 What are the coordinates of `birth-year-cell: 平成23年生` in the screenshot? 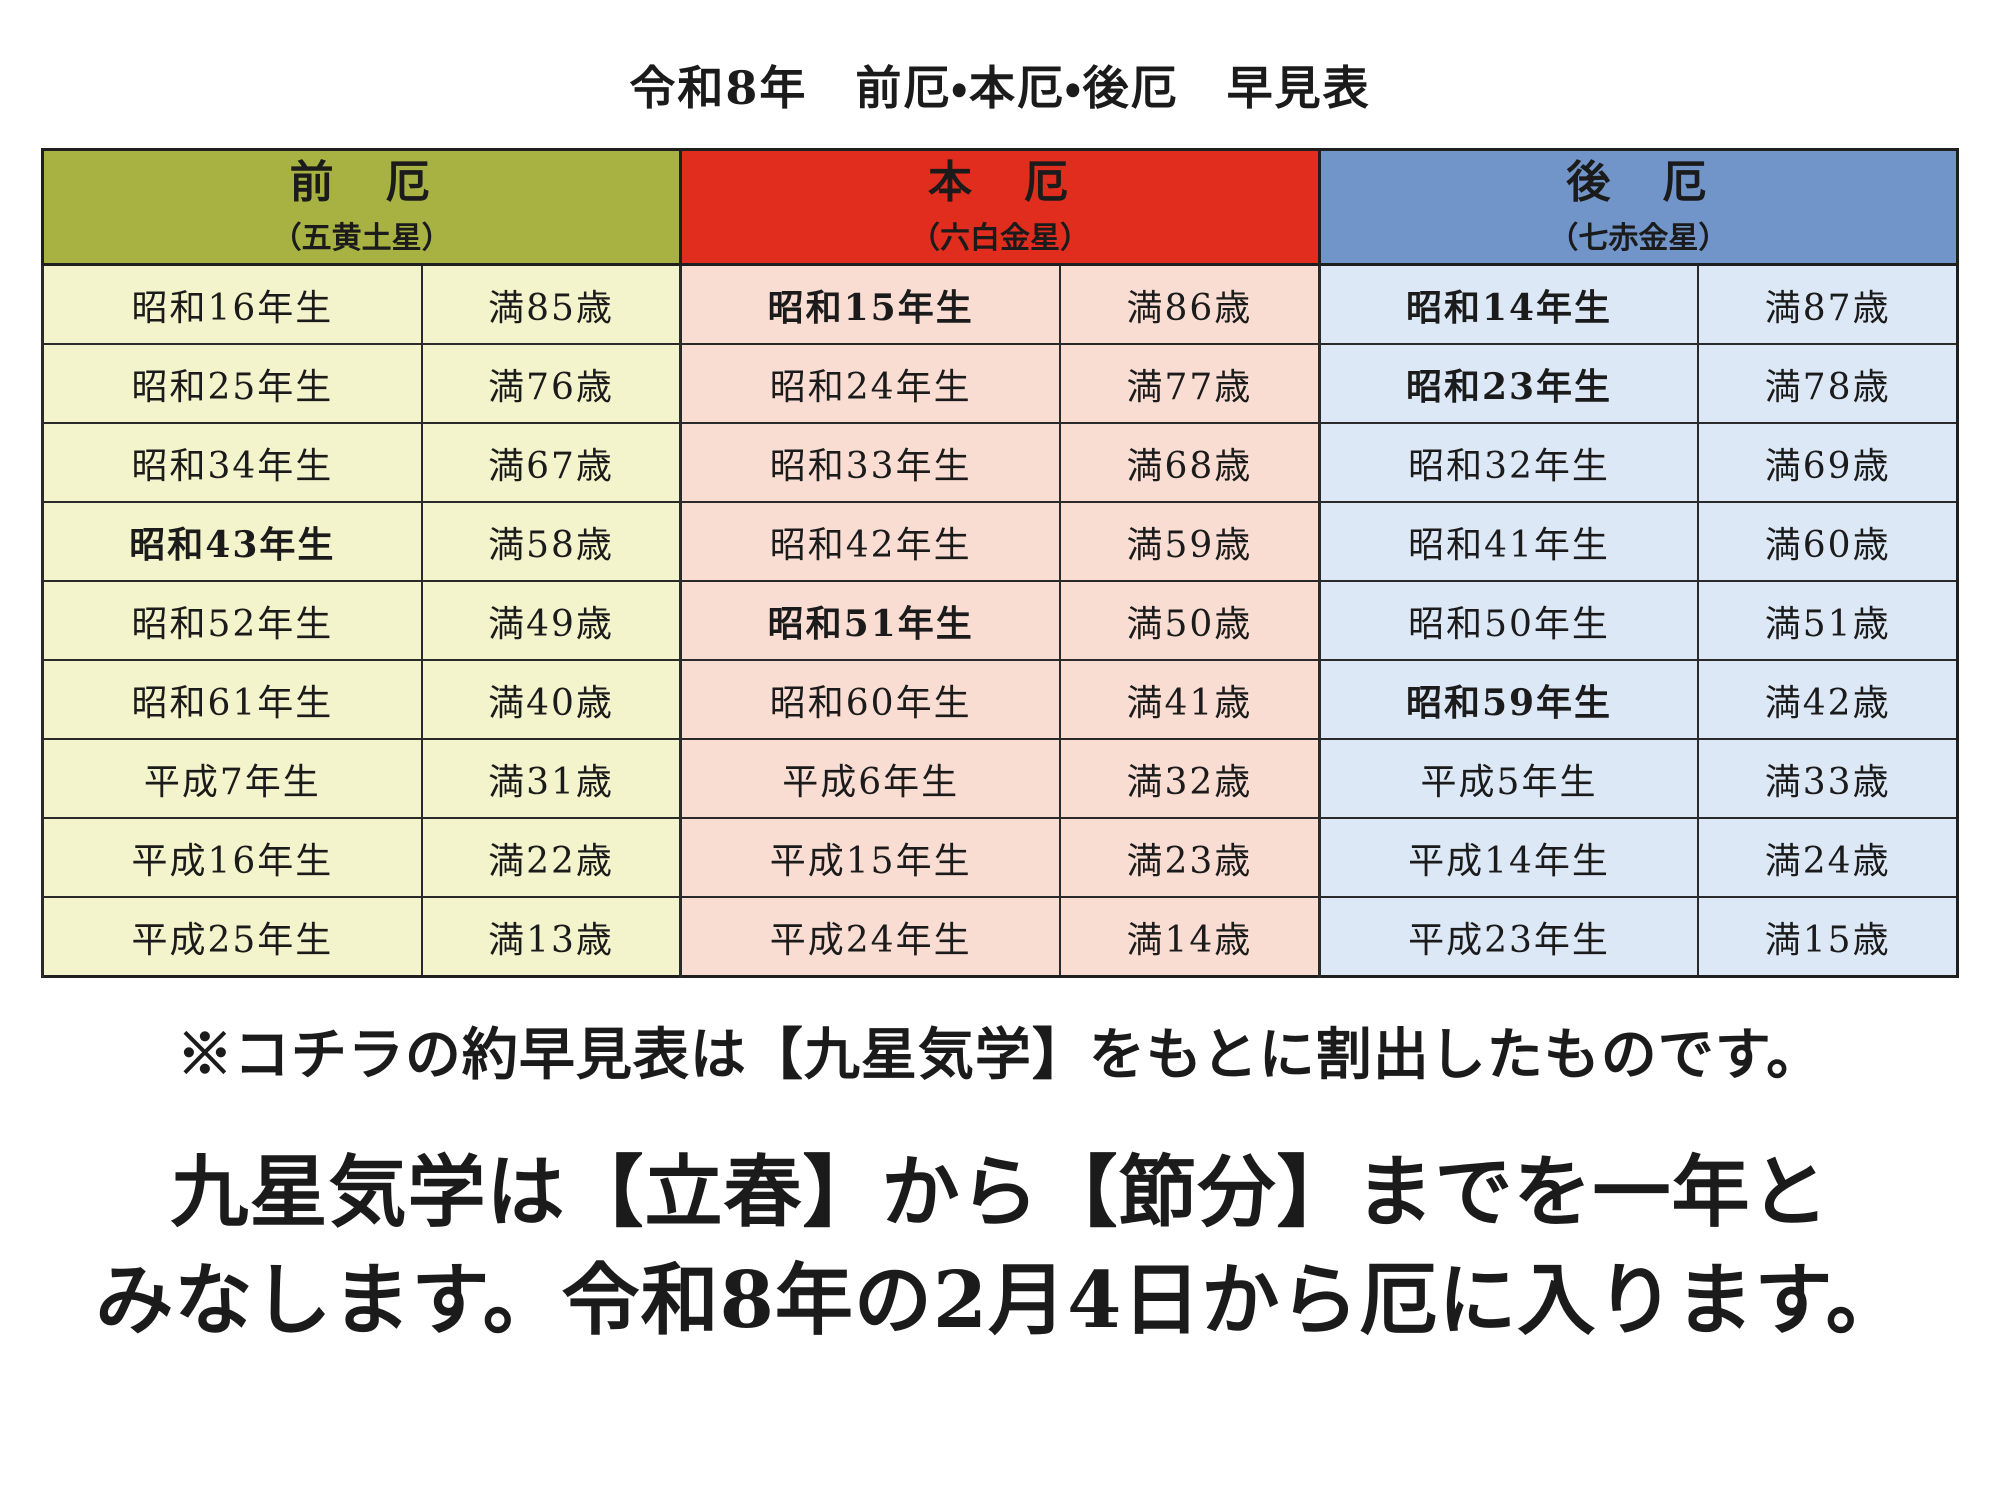 It's located at (1508, 937).